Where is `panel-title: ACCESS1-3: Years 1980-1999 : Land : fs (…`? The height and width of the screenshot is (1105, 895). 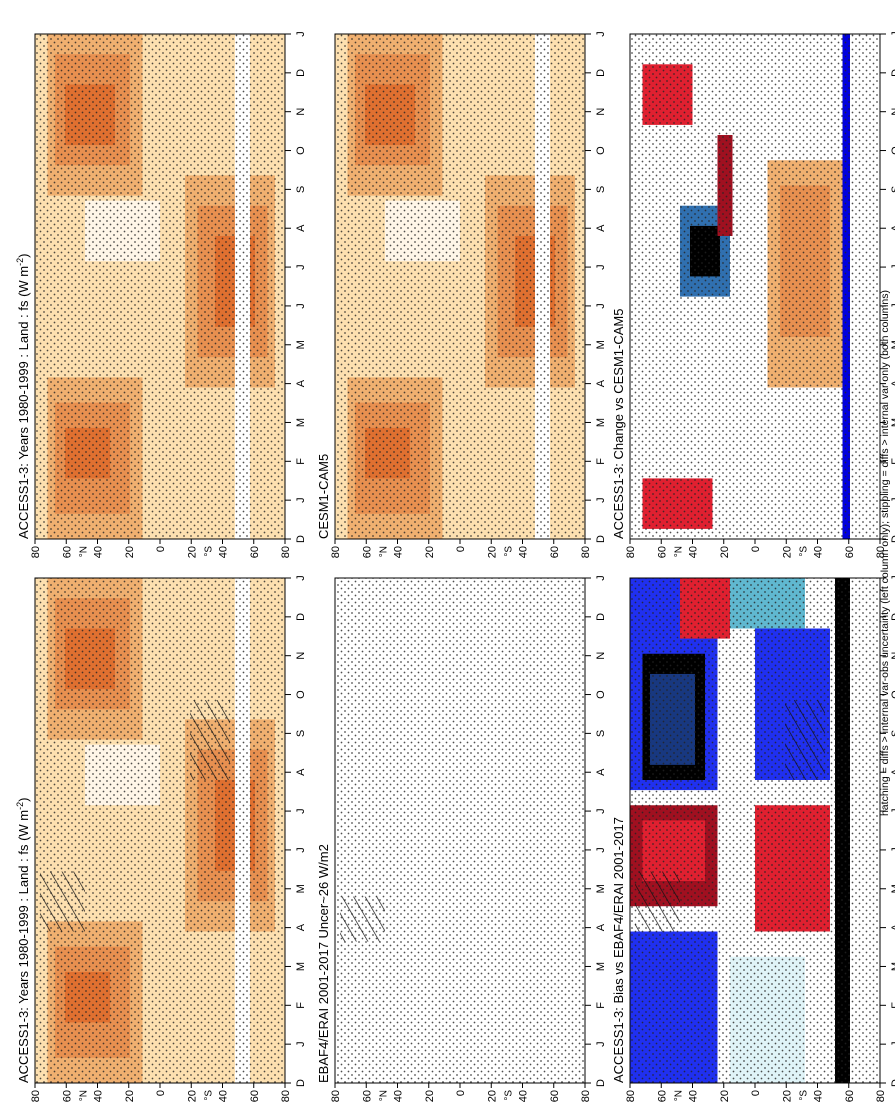
panel-title: ACCESS1-3: Years 1980-1999 : Land : fs (… is located at coordinates (23, 397).